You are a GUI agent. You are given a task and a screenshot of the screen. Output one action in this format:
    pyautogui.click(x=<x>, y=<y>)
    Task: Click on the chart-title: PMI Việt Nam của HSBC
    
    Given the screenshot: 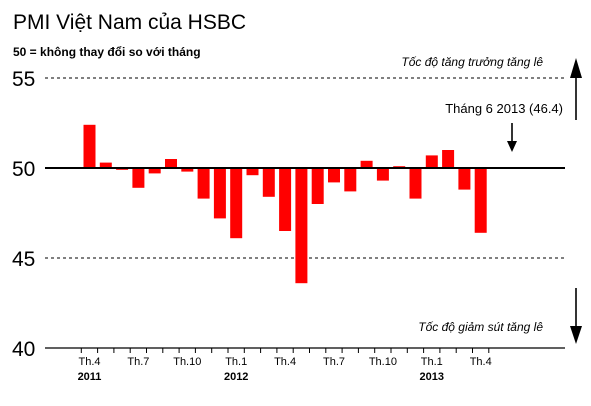 What is the action you would take?
    pyautogui.click(x=129, y=22)
    